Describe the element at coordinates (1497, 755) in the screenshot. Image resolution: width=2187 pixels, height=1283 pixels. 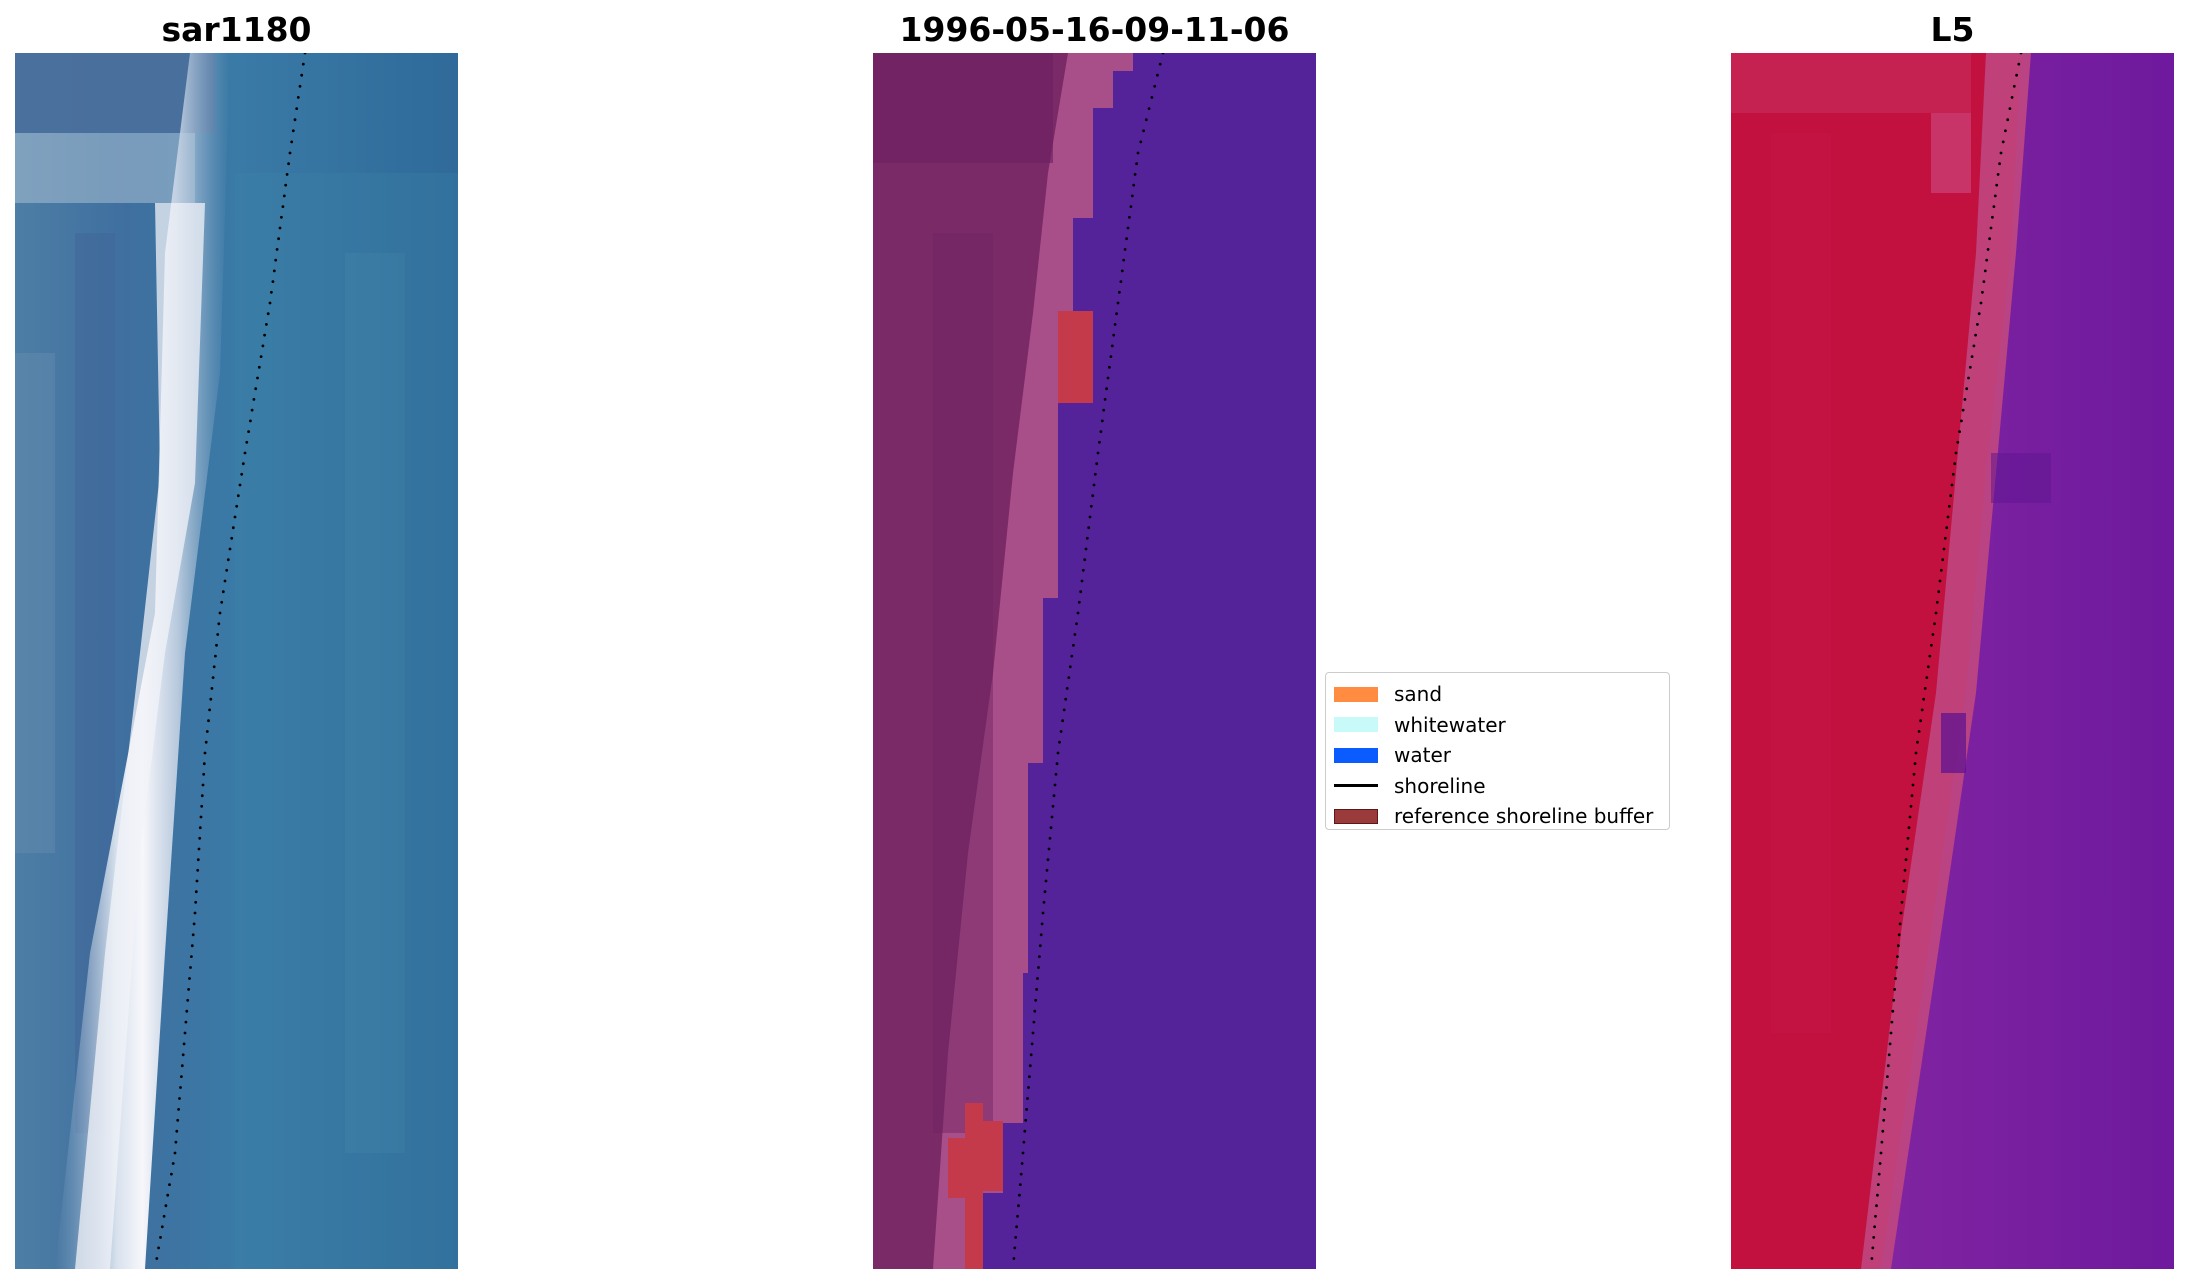
I see `legend-item-water: water` at that location.